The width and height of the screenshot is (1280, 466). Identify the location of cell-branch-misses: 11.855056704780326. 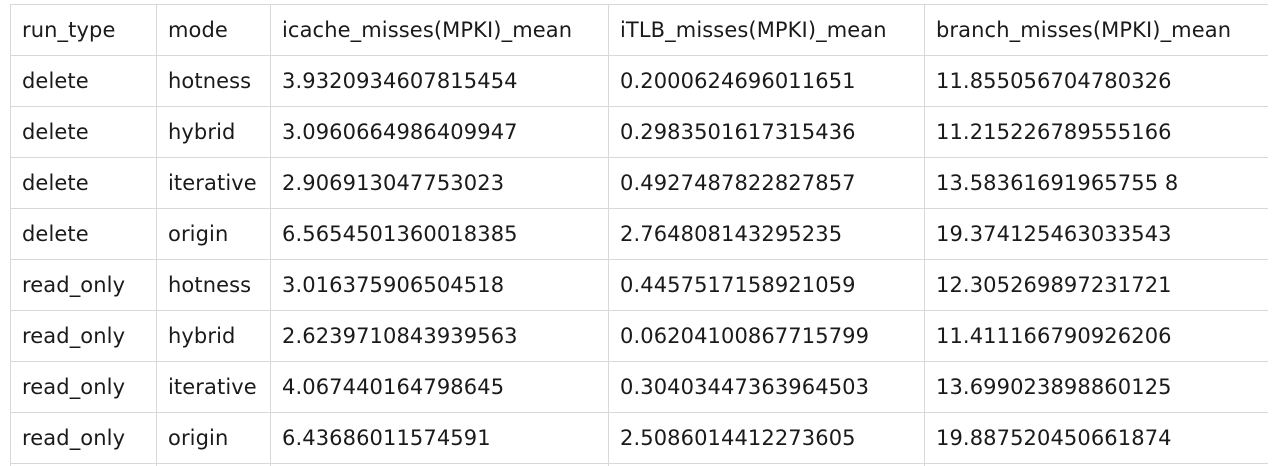
(1096, 81).